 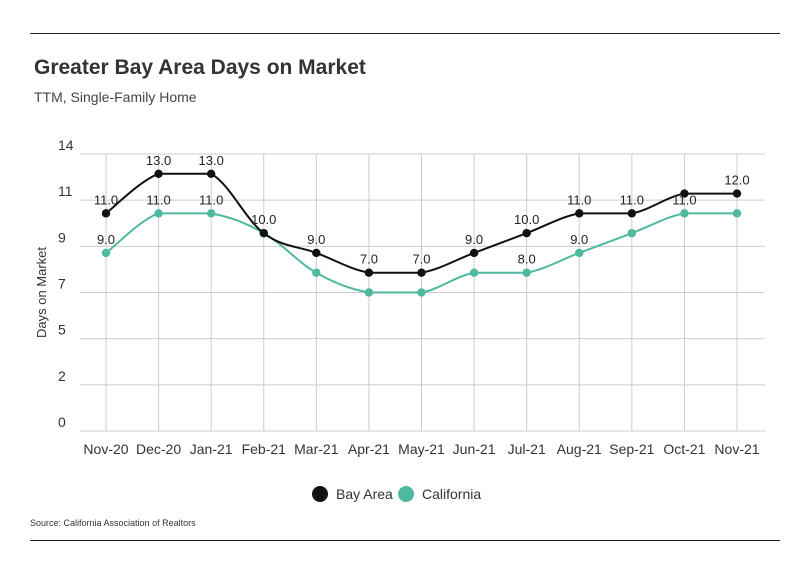 I want to click on bottom-rule, so click(x=405, y=540).